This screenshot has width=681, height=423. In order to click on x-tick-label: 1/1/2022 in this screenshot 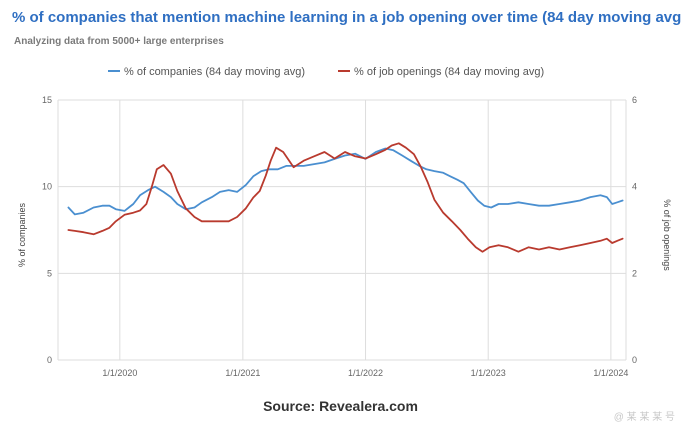, I will do `click(365, 373)`.